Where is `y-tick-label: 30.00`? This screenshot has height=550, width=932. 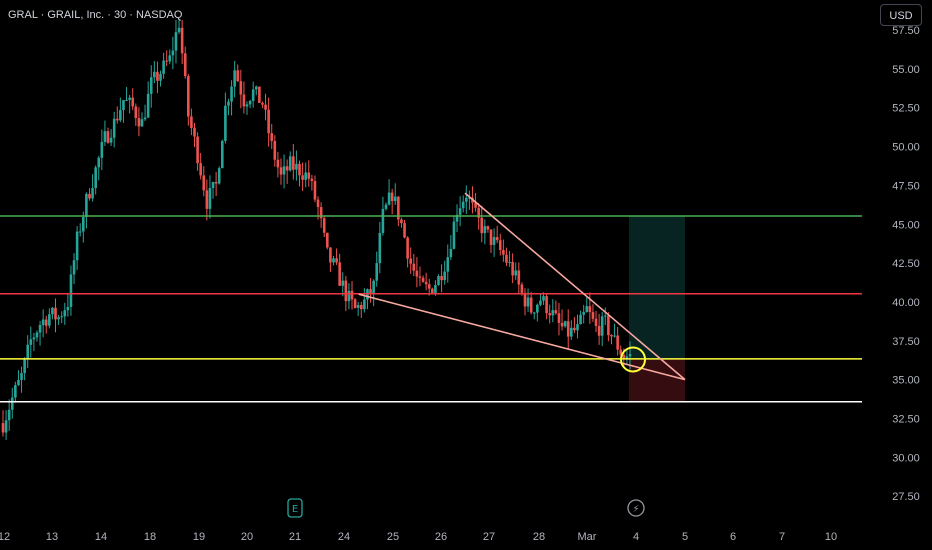
y-tick-label: 30.00 is located at coordinates (906, 458).